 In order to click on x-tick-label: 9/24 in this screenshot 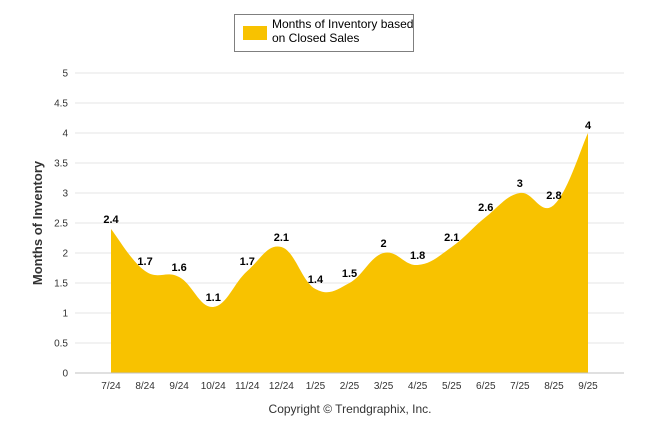, I will do `click(179, 386)`.